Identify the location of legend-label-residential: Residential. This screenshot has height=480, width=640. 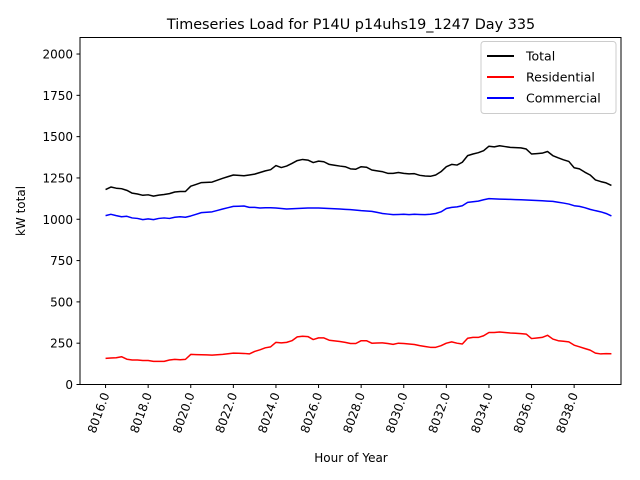
(560, 77).